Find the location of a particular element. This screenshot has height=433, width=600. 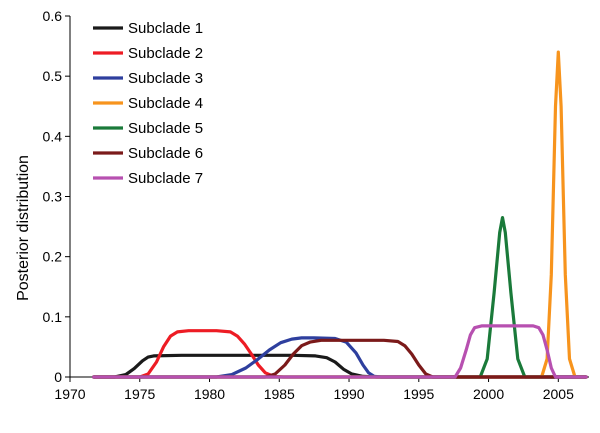

y-tick-label: 0.1 is located at coordinates (53, 317).